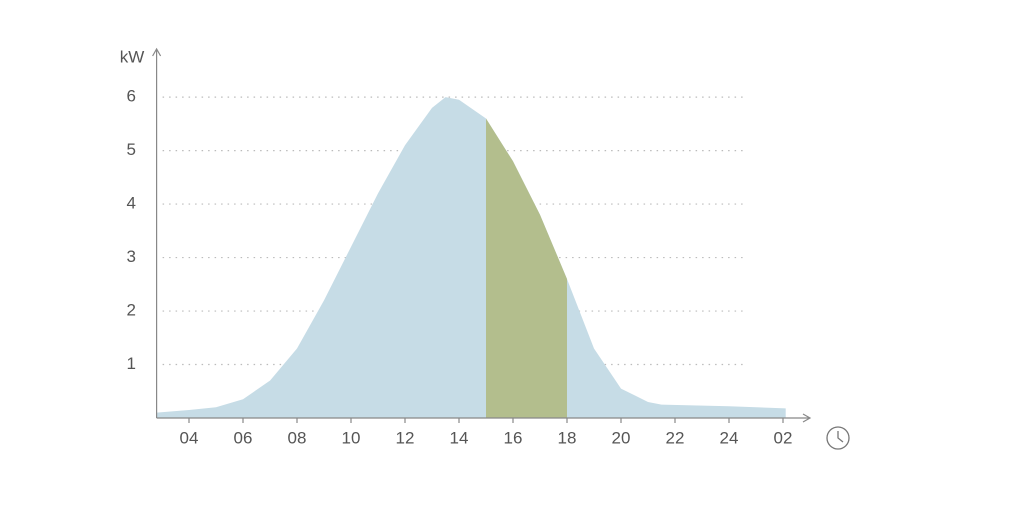 This screenshot has width=1013, height=507. I want to click on highlight-area, so click(526, 268).